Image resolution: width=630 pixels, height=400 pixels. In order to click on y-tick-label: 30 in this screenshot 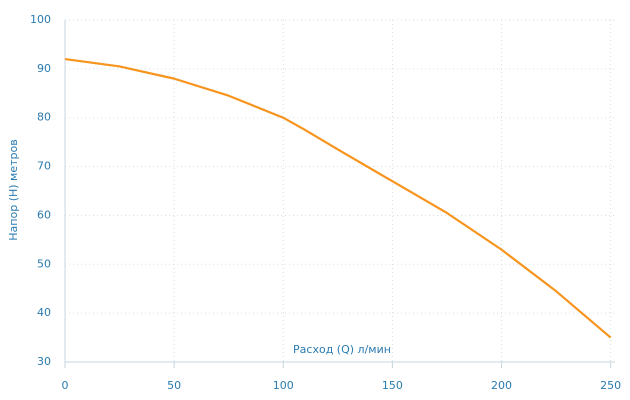, I will do `click(44, 361)`.